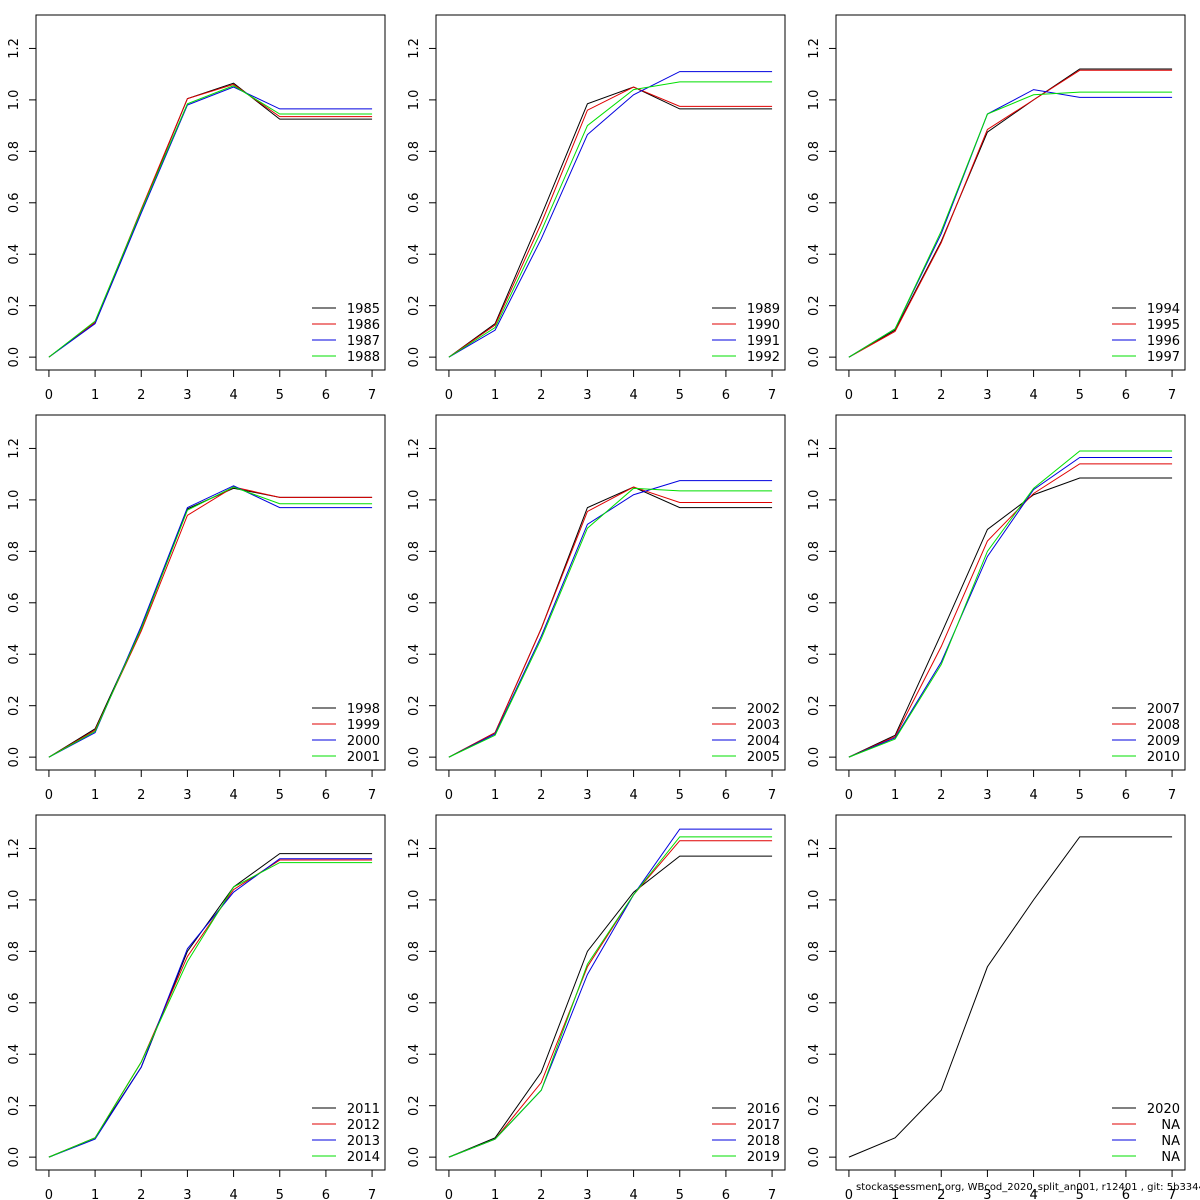 Image resolution: width=1200 pixels, height=1200 pixels. Describe the element at coordinates (363, 325) in the screenshot. I see `legend-label: 1986` at that location.